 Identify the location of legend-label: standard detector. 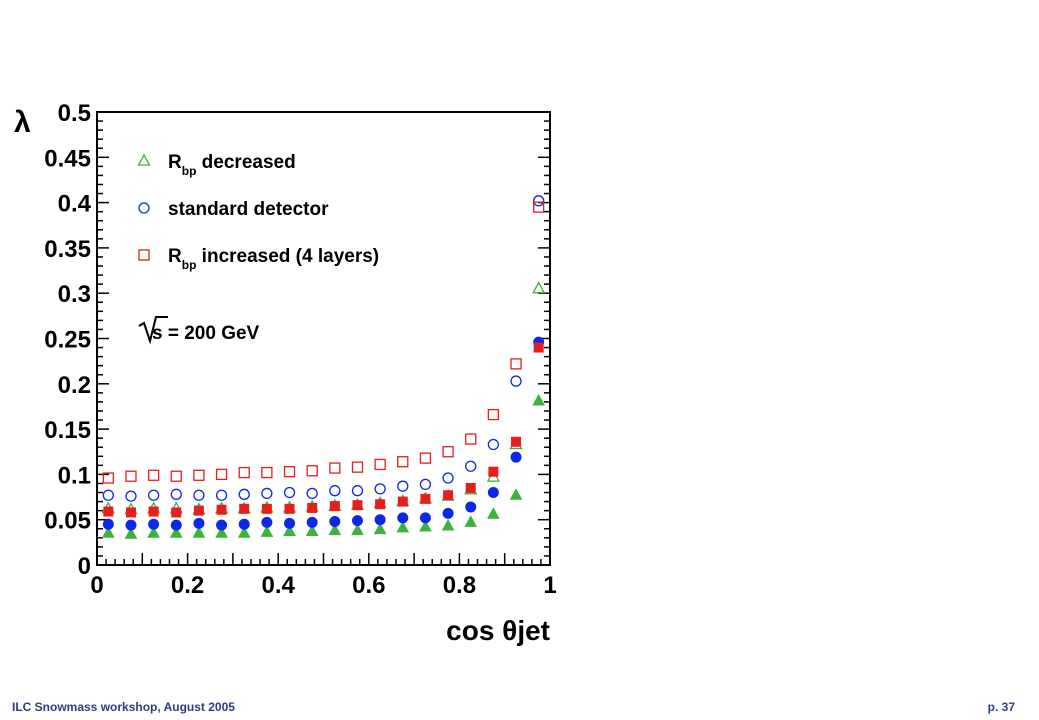
(248, 209).